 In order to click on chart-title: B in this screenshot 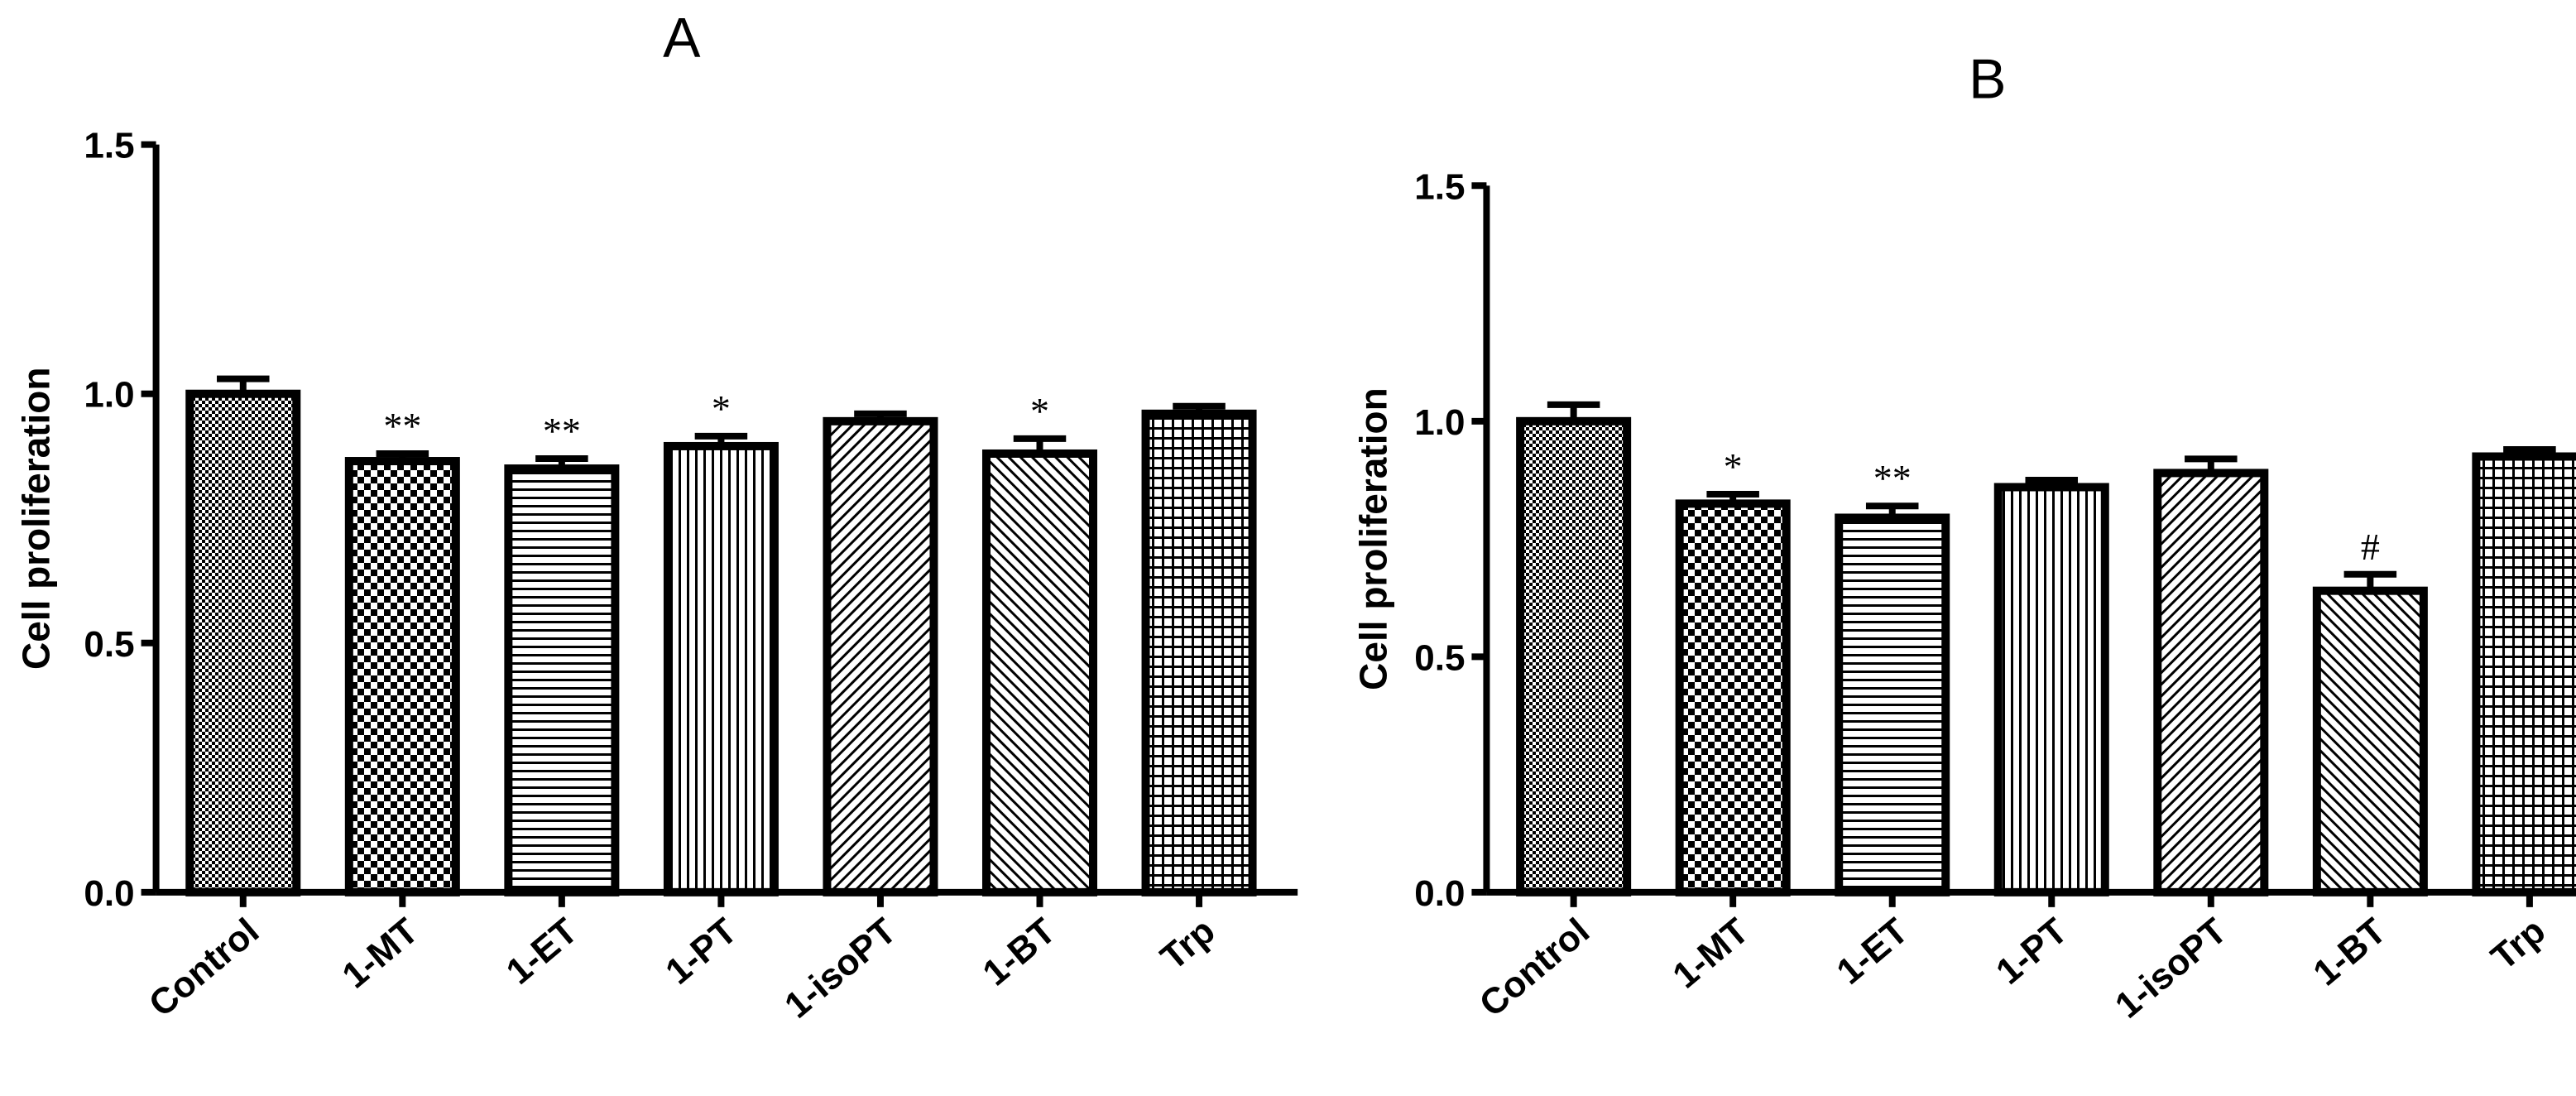, I will do `click(1988, 78)`.